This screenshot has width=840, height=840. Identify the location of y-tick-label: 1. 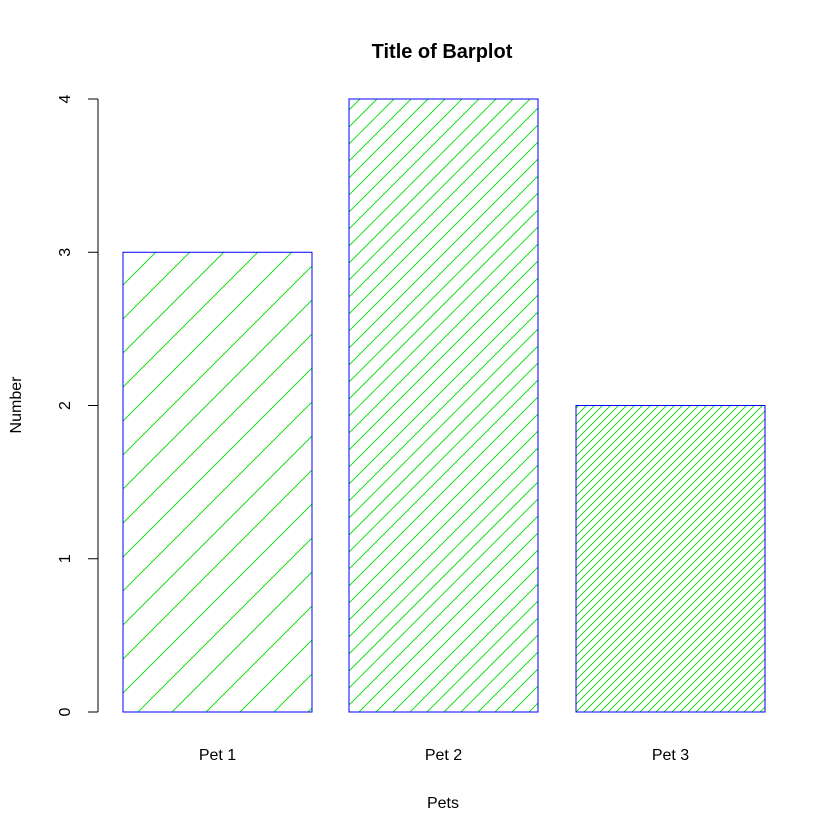
(65, 558).